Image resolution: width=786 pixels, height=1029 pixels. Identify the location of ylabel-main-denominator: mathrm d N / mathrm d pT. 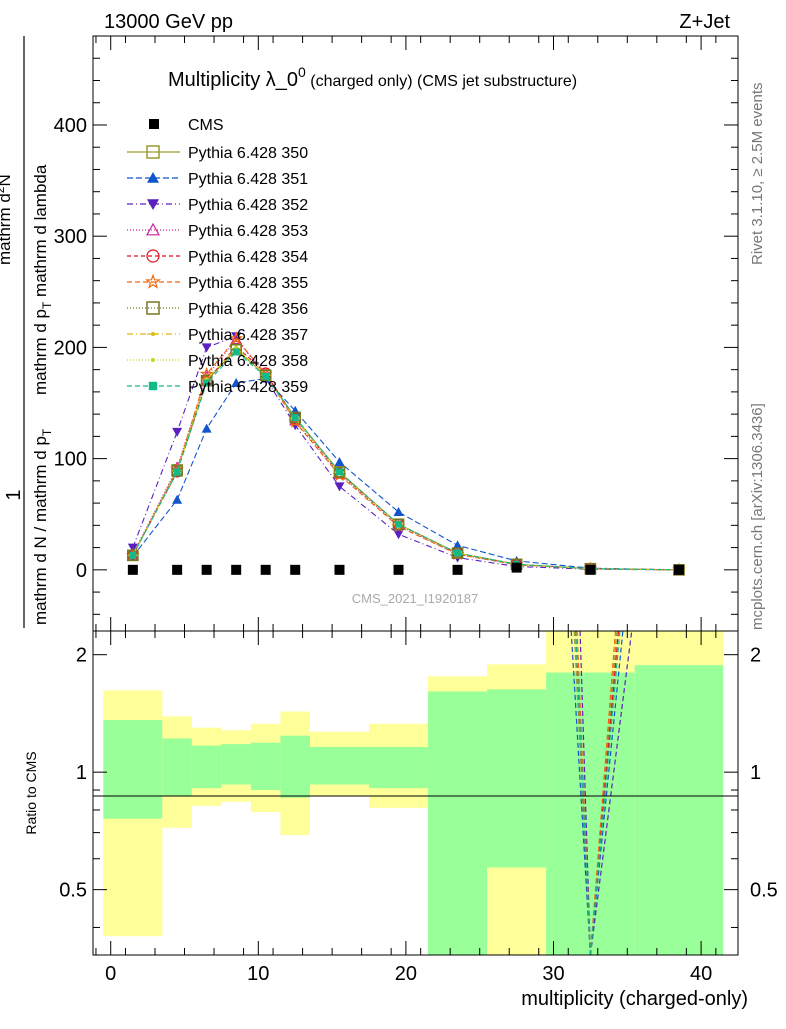
(42, 526).